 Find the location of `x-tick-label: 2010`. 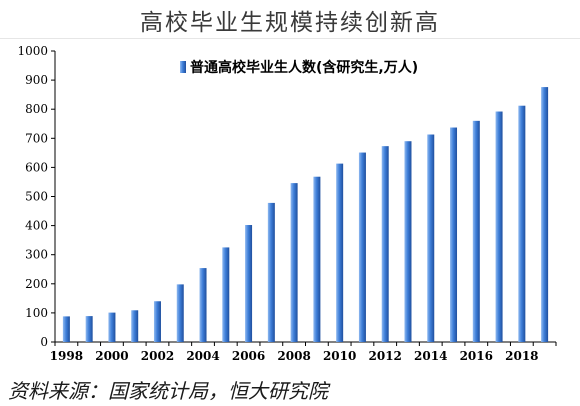

x-tick-label: 2010 is located at coordinates (339, 356).